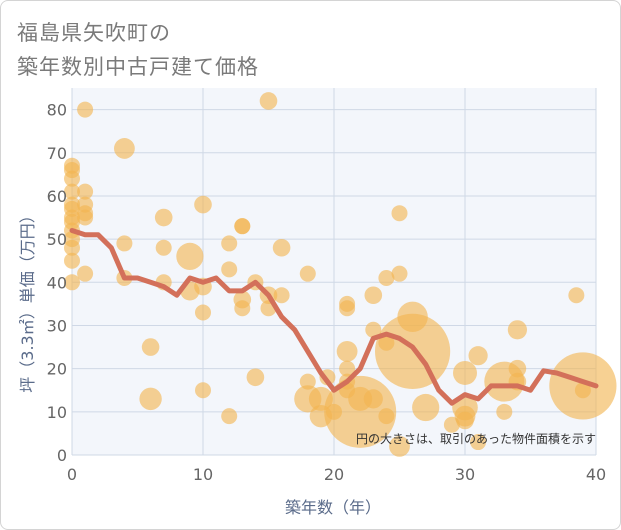  What do you see at coordinates (27, 299) in the screenshot?
I see `y-axis-label: 坪（3.3㎡）単価（万円）` at bounding box center [27, 299].